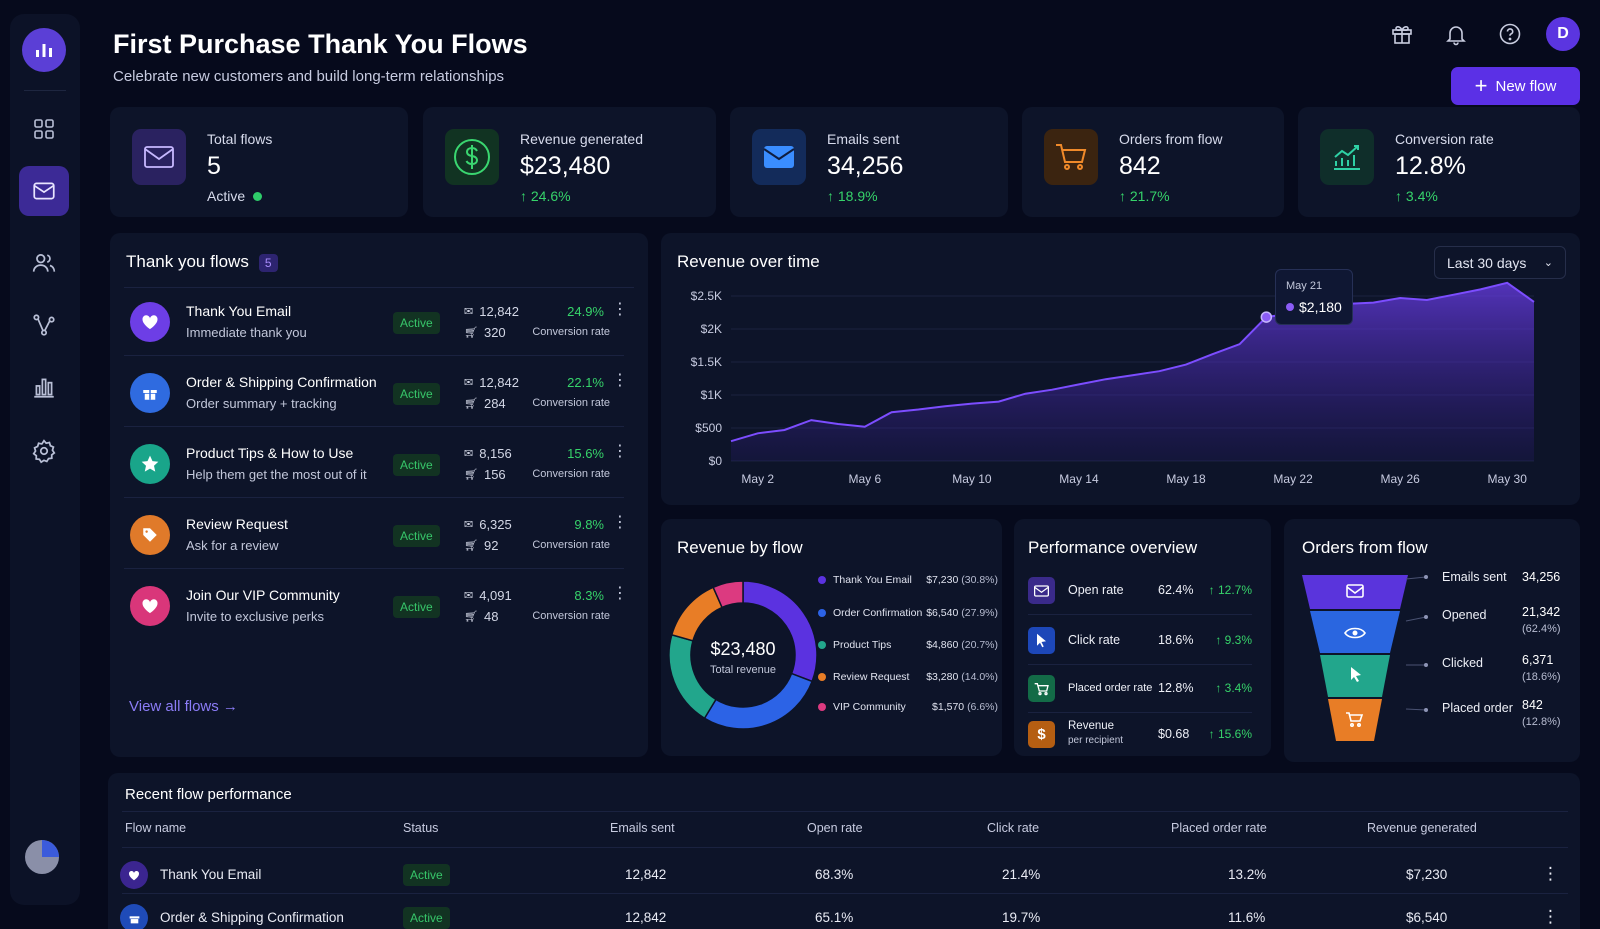 The height and width of the screenshot is (929, 1600). Describe the element at coordinates (426, 918) in the screenshot. I see `cell-status: Active` at that location.